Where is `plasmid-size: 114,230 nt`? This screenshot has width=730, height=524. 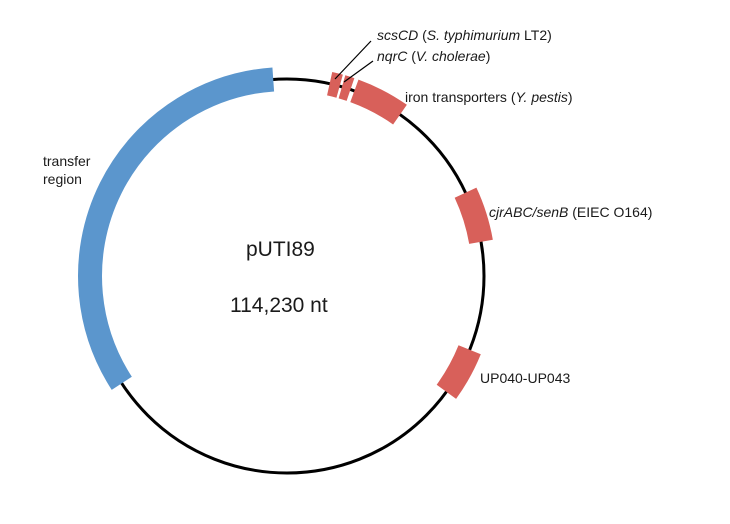 plasmid-size: 114,230 nt is located at coordinates (279, 305).